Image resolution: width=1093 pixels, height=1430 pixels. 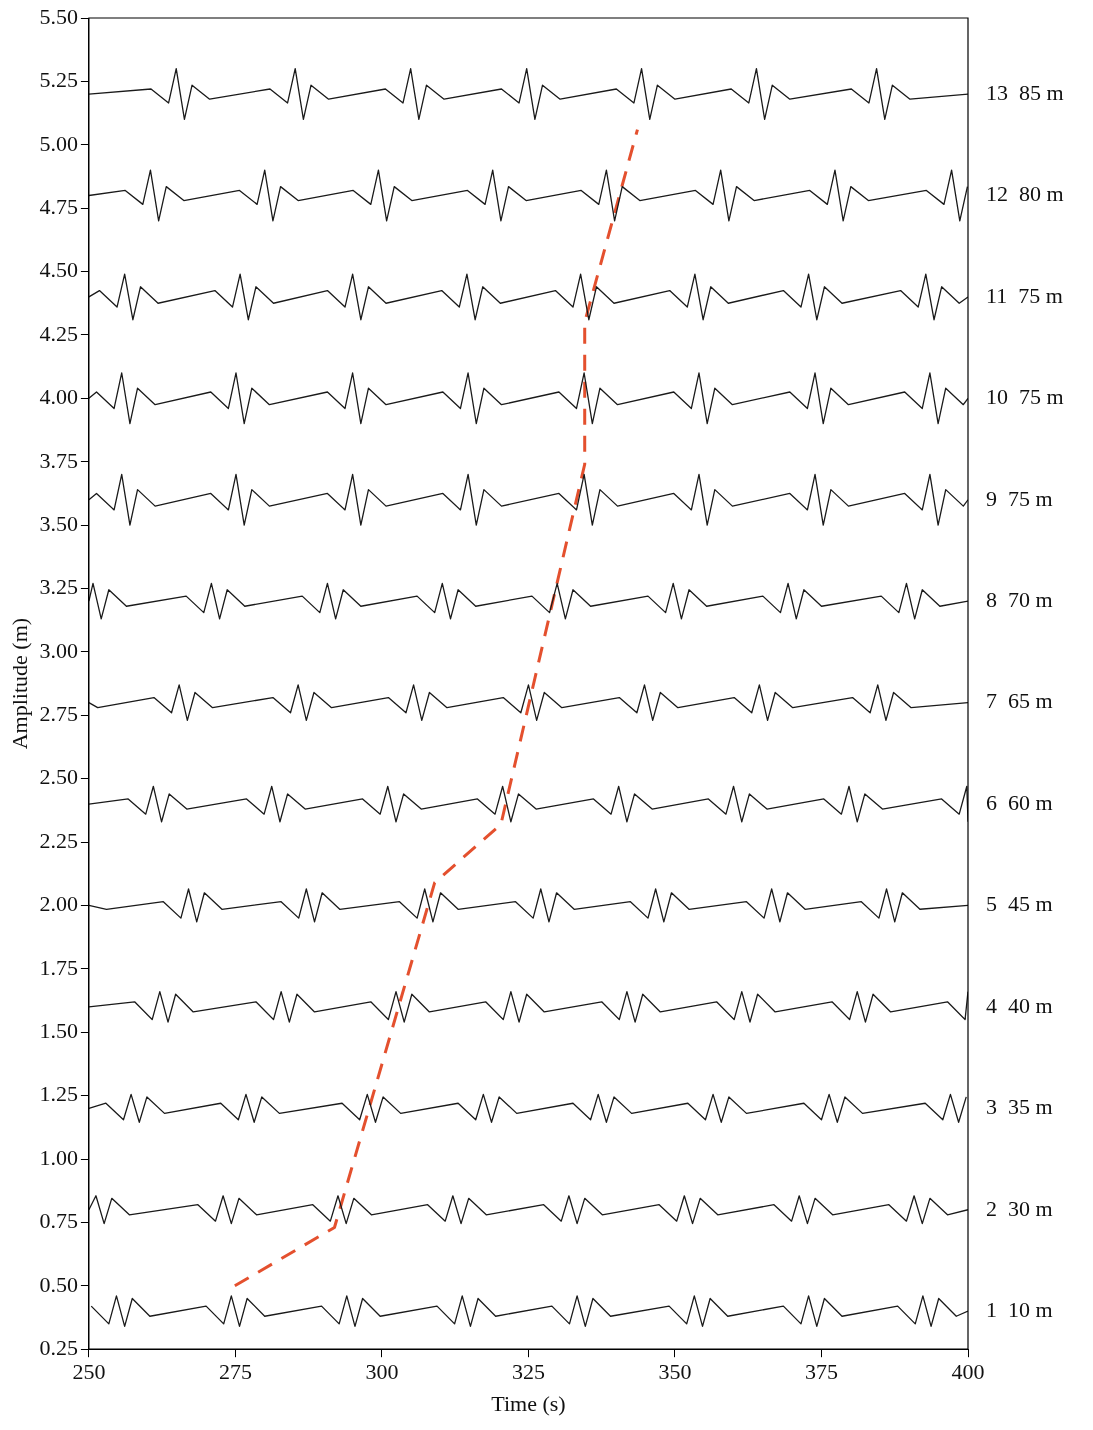 I want to click on y-tick-label: 4.00, so click(x=58, y=397).